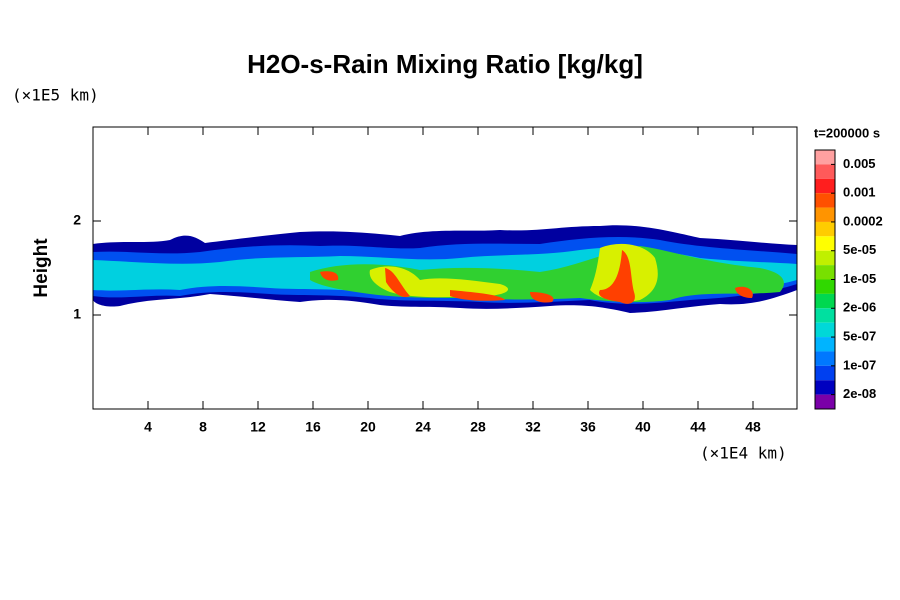 This screenshot has width=900, height=600. I want to click on x-tick-label: 20, so click(368, 427).